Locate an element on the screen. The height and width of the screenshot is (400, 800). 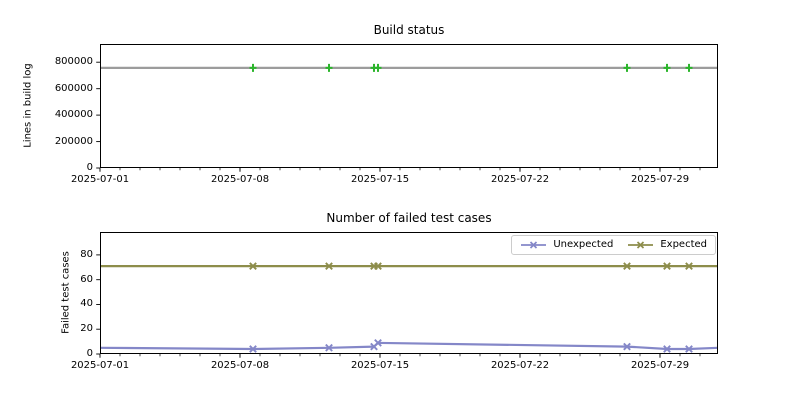
legend: Unexpected Expected is located at coordinates (613, 245).